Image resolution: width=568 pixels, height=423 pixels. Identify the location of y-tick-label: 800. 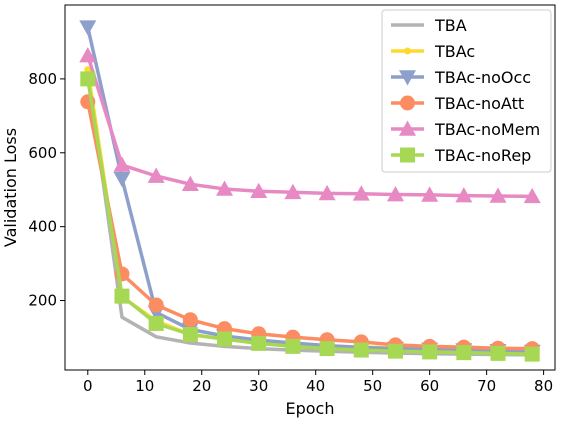
(42, 79).